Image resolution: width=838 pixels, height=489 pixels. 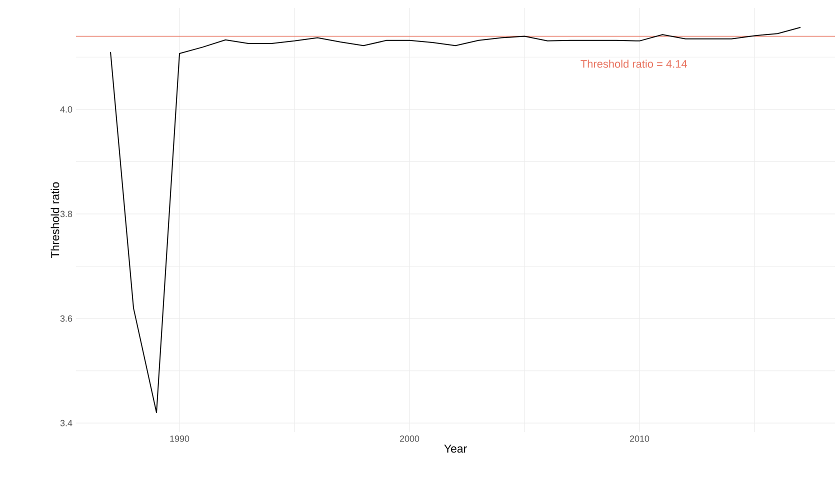 I want to click on x-tick-label: 2000, so click(x=410, y=439).